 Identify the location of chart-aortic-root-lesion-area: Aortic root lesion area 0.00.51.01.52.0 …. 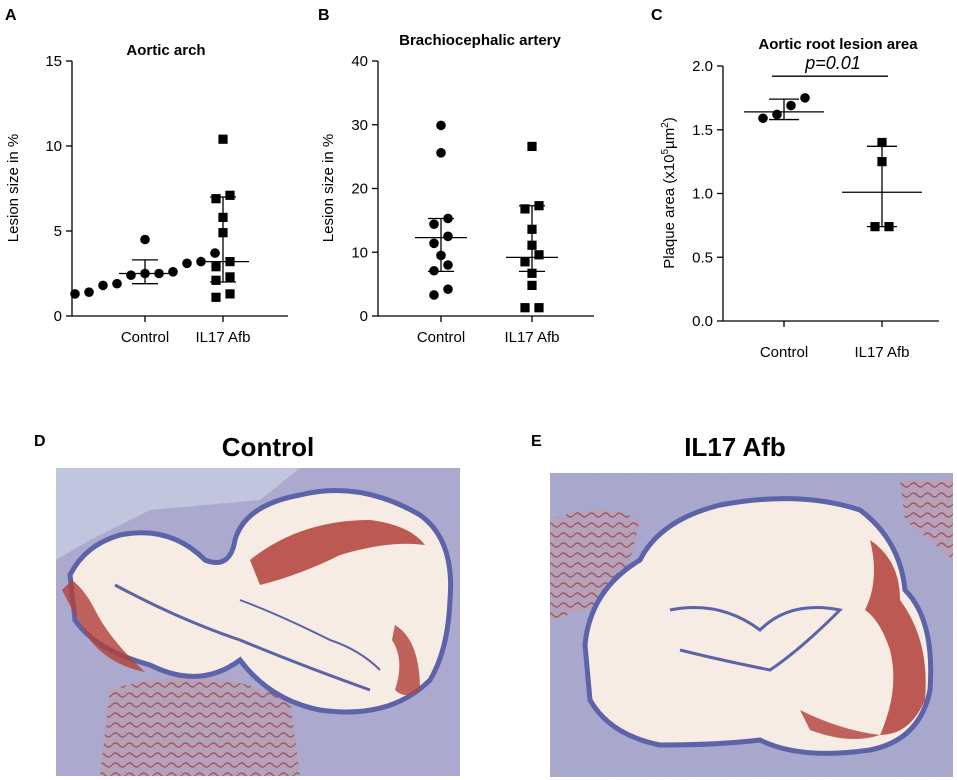
(799, 198).